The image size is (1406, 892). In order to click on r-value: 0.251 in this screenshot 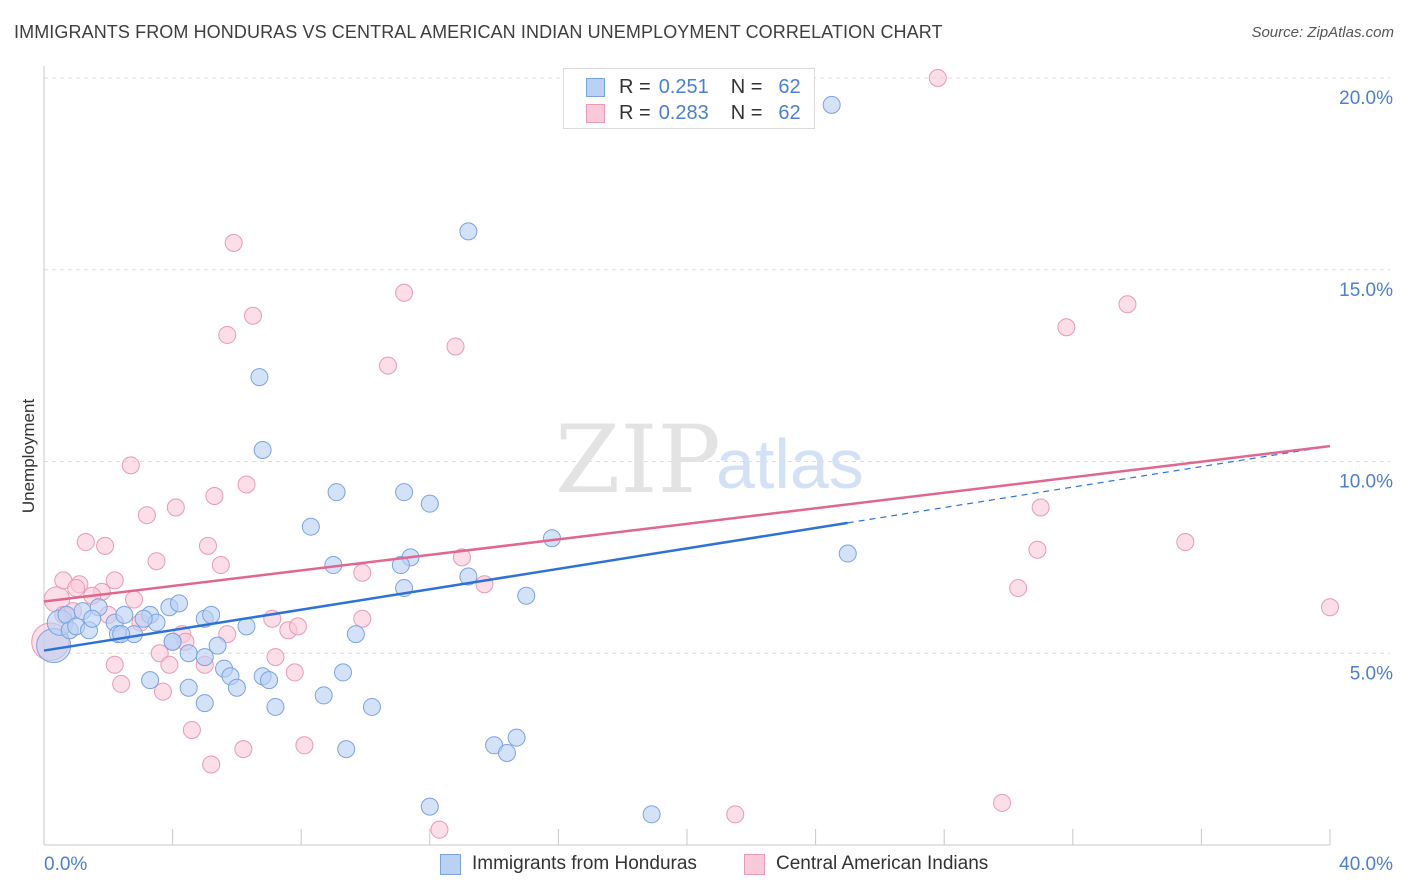, I will do `click(683, 86)`.